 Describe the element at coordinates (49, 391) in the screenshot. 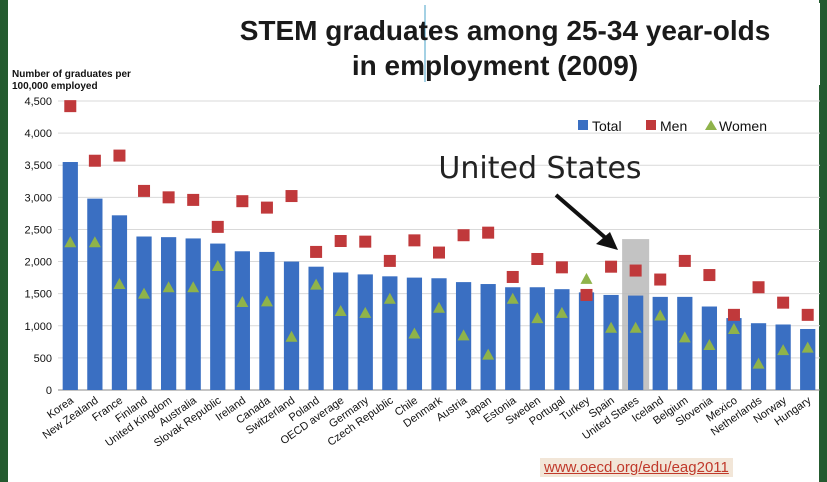

I see `y-tick-label: 0` at that location.